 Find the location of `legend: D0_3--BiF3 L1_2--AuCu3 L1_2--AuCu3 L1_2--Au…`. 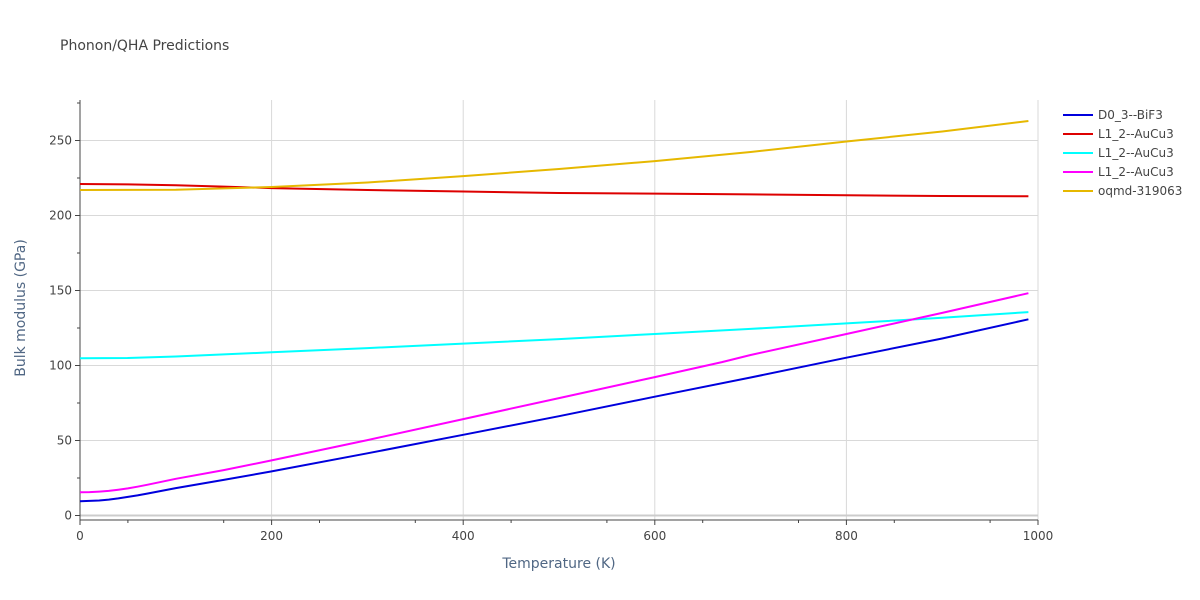

legend: D0_3--BiF3 L1_2--AuCu3 L1_2--AuCu3 L1_2--Au… is located at coordinates (1122, 153).